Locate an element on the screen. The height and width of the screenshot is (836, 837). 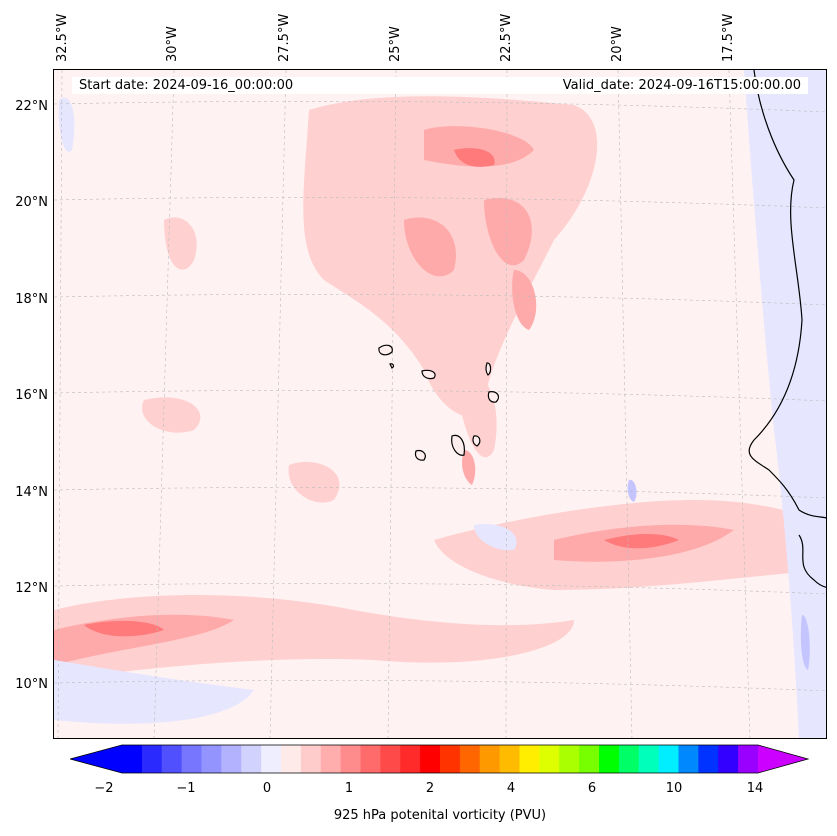
longitude-label: 20°W is located at coordinates (617, 44).